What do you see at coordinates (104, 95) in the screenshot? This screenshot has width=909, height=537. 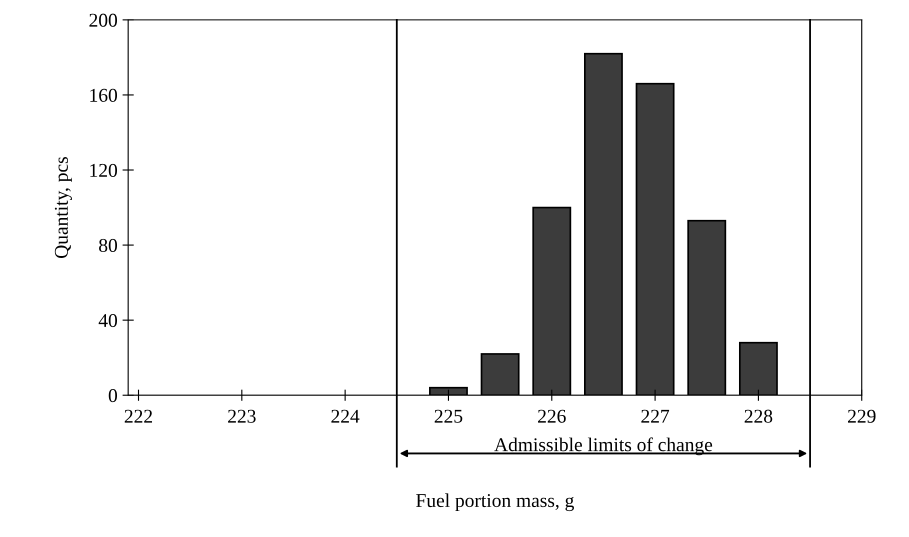 I see `y-tick-label: 160` at bounding box center [104, 95].